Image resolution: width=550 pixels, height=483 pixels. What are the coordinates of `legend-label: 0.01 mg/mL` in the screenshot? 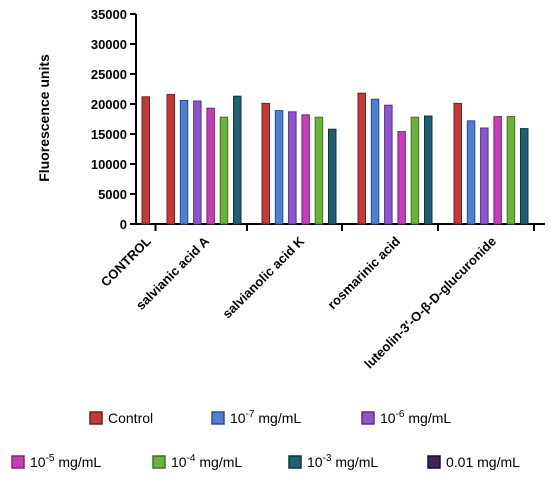 It's located at (483, 462).